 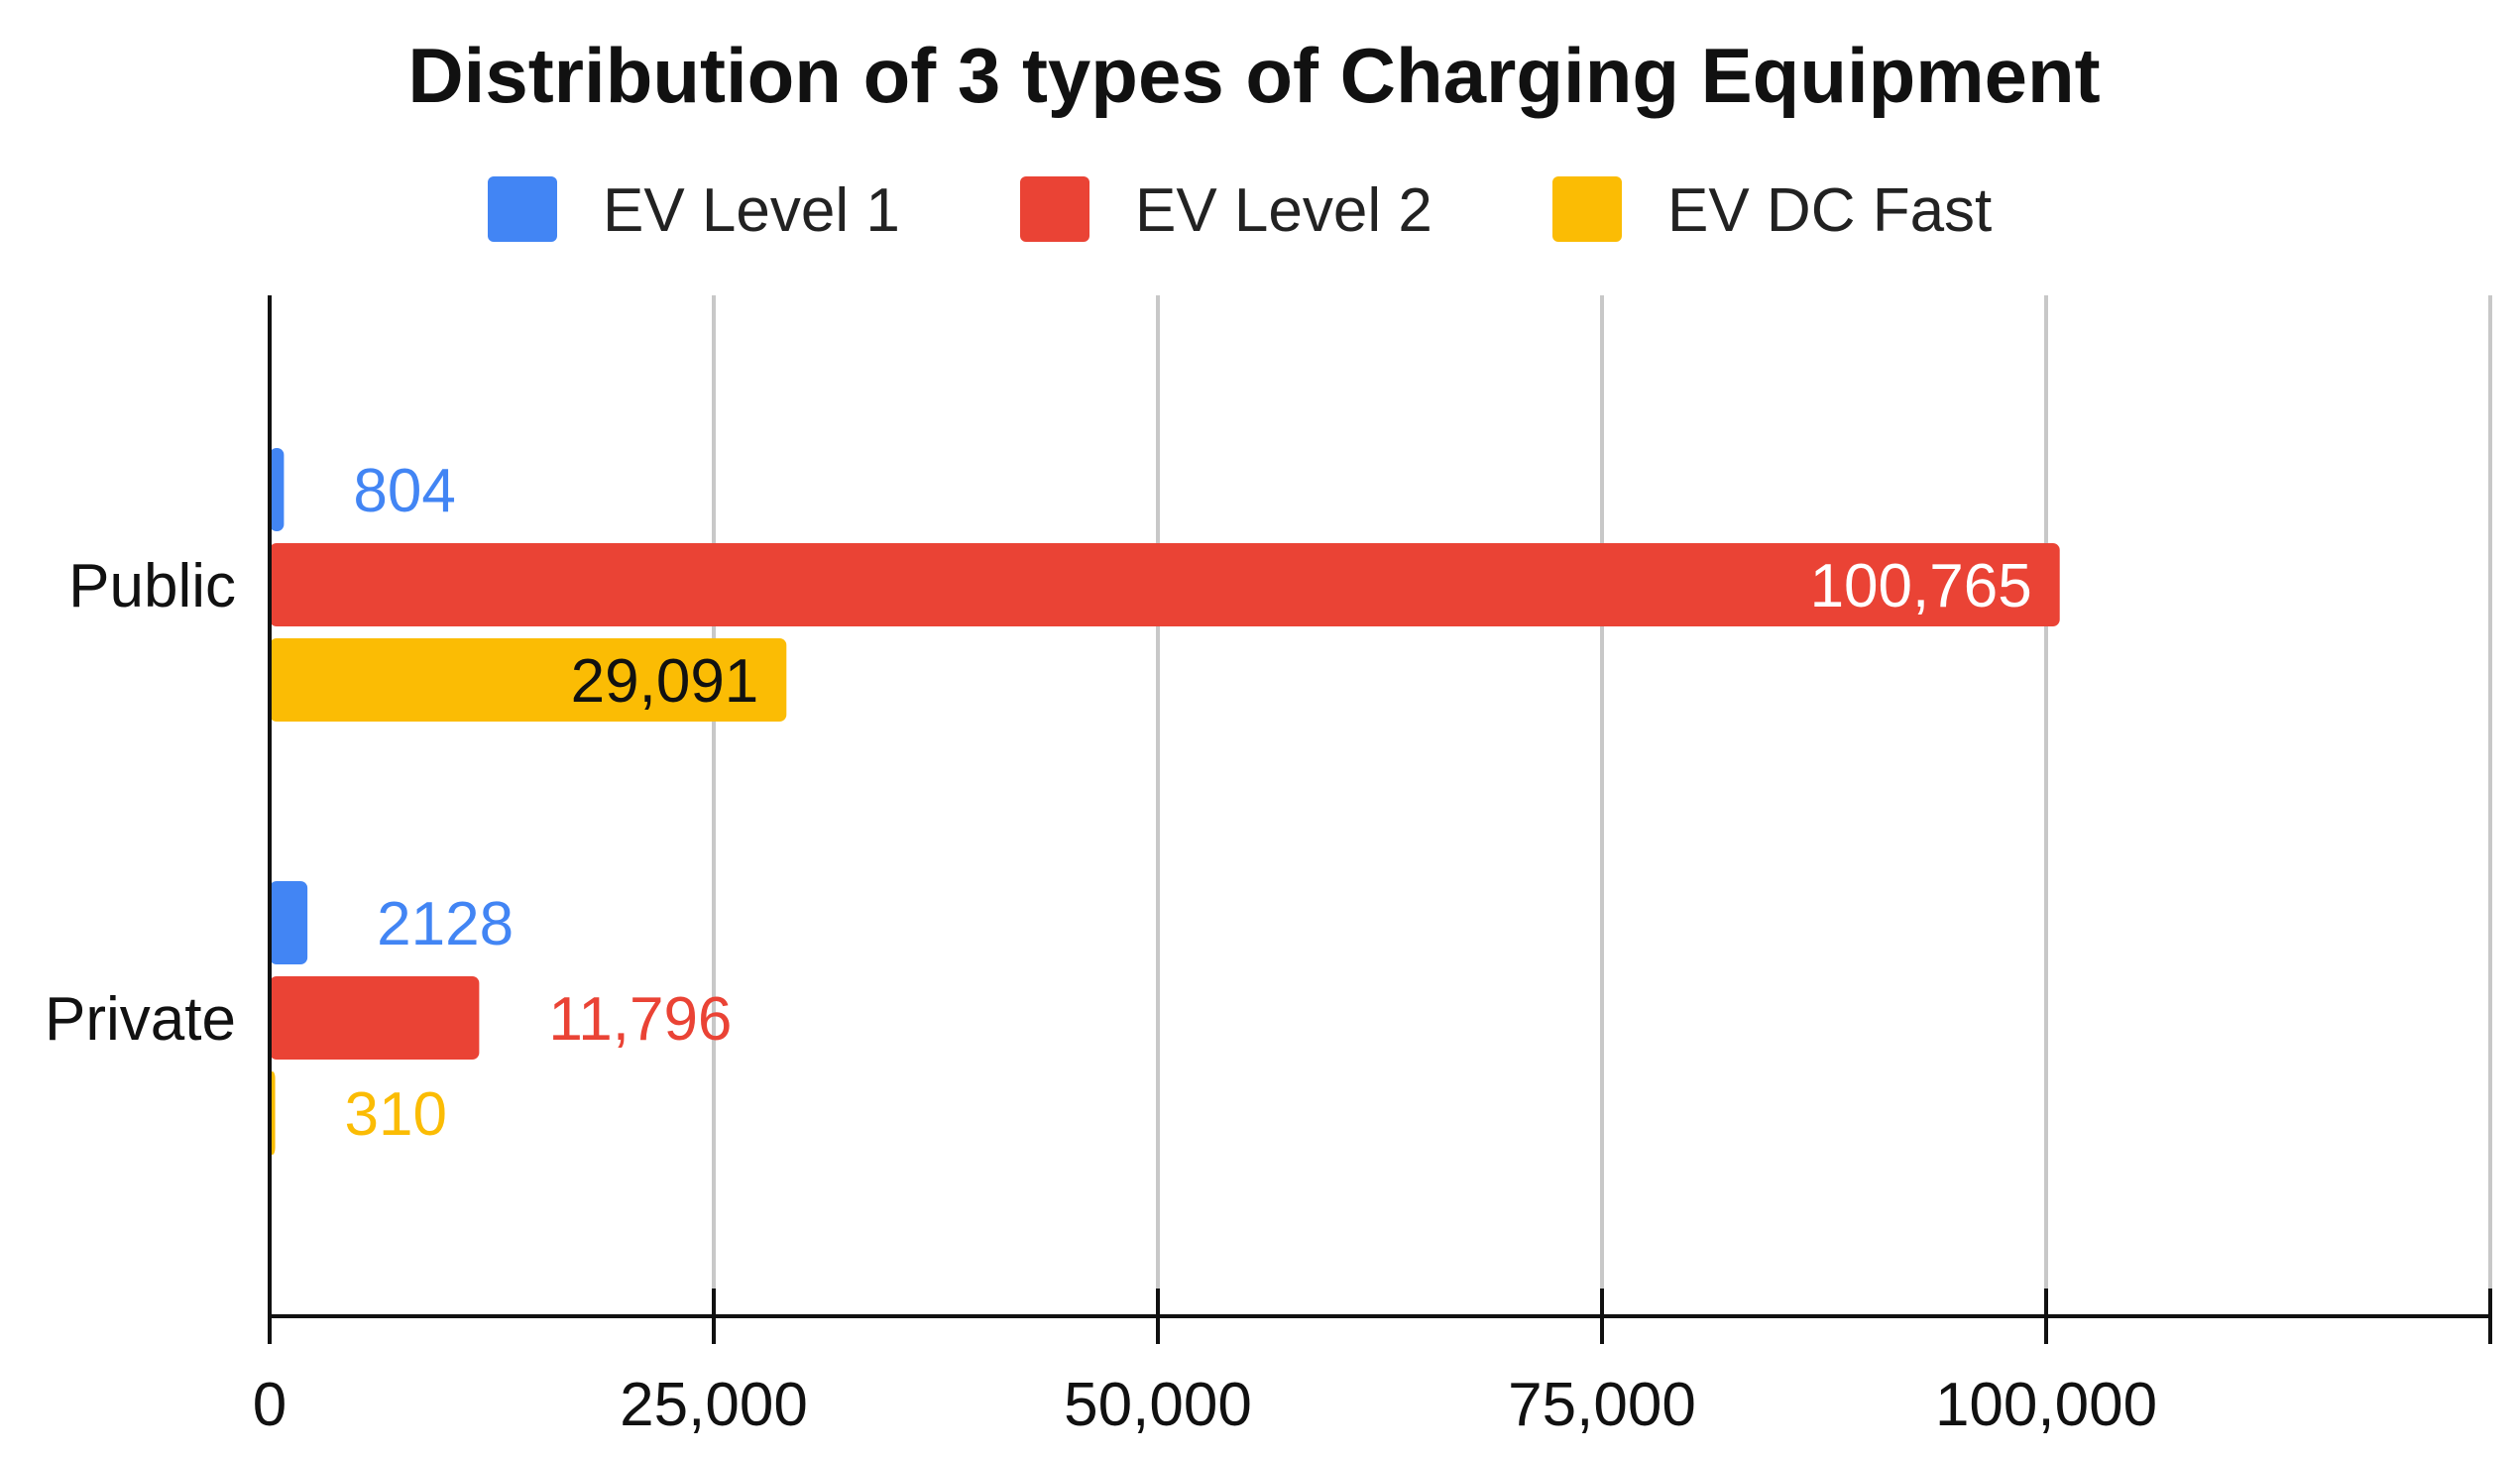 What do you see at coordinates (1283, 210) in the screenshot?
I see `legend-label-2: EV Level 2` at bounding box center [1283, 210].